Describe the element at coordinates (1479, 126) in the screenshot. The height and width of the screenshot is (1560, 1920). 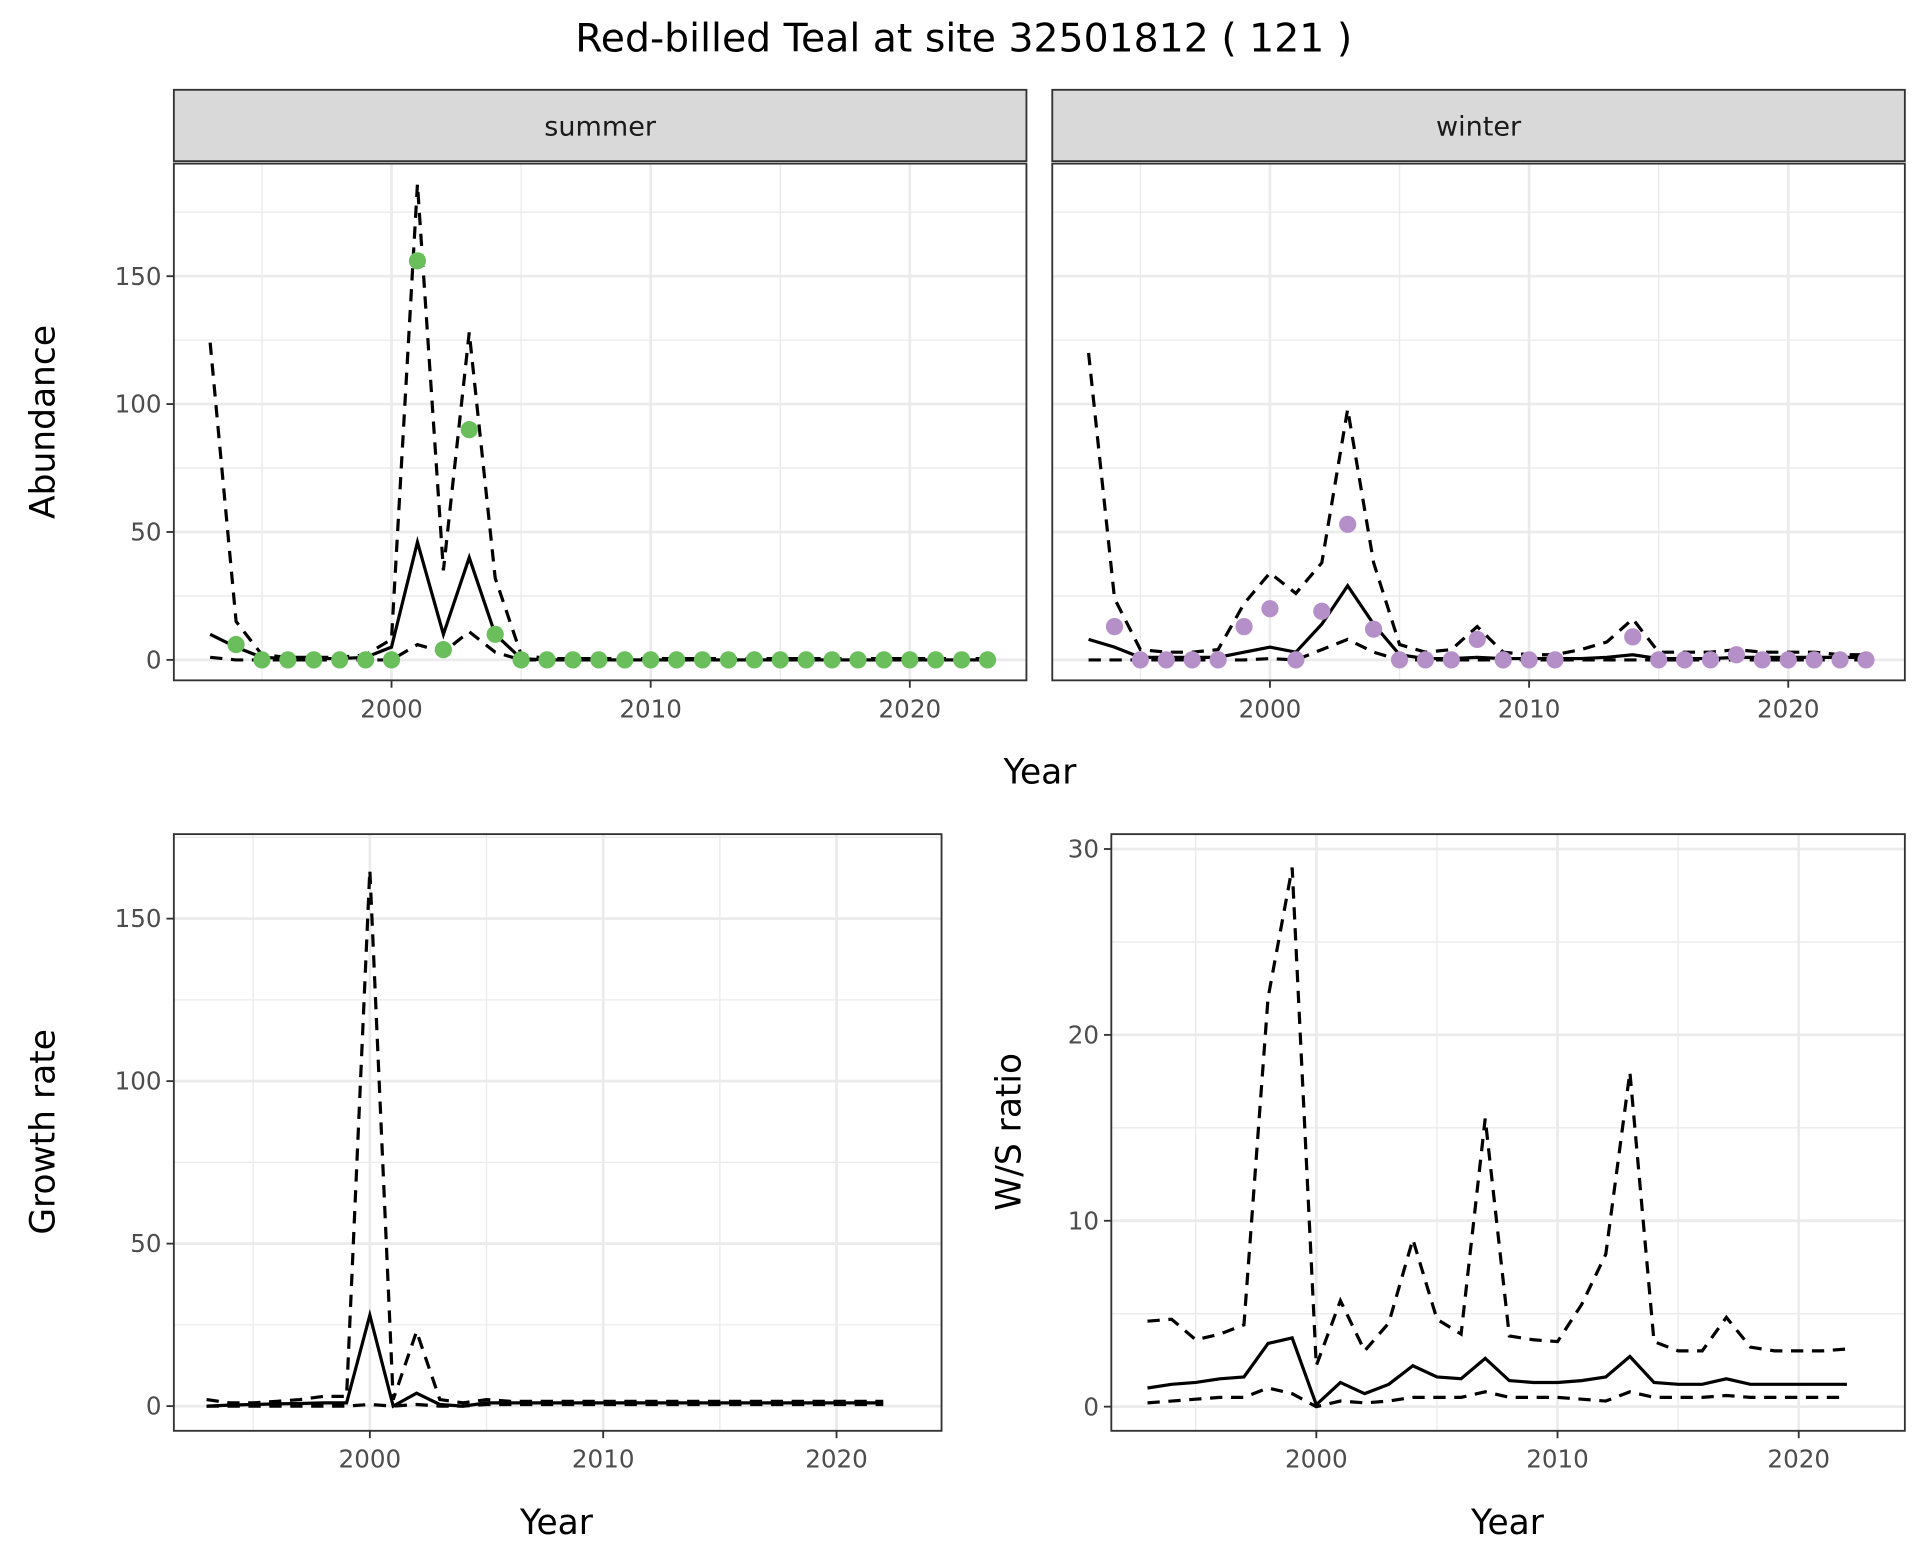
I see `facet-label: winter` at that location.